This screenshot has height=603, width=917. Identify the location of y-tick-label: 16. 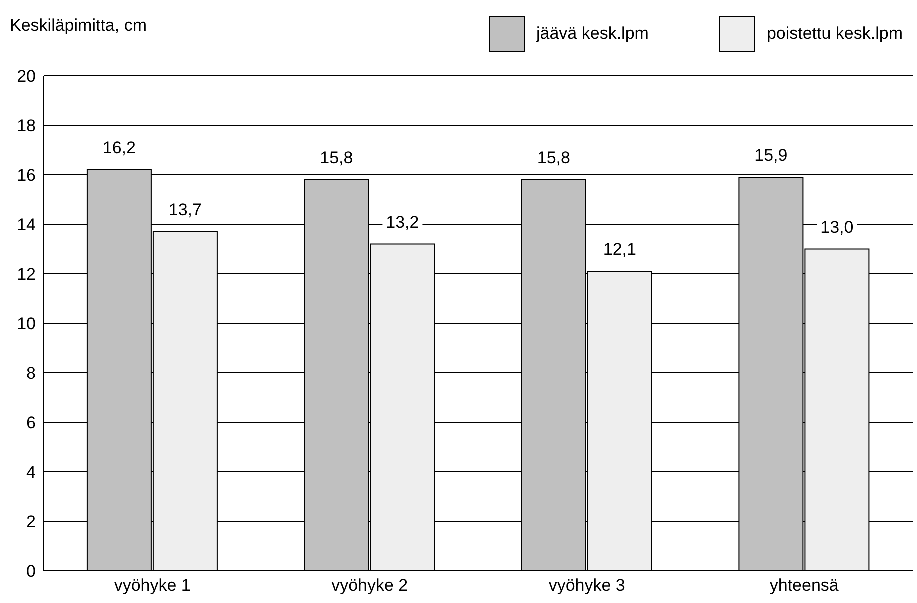
(26, 176).